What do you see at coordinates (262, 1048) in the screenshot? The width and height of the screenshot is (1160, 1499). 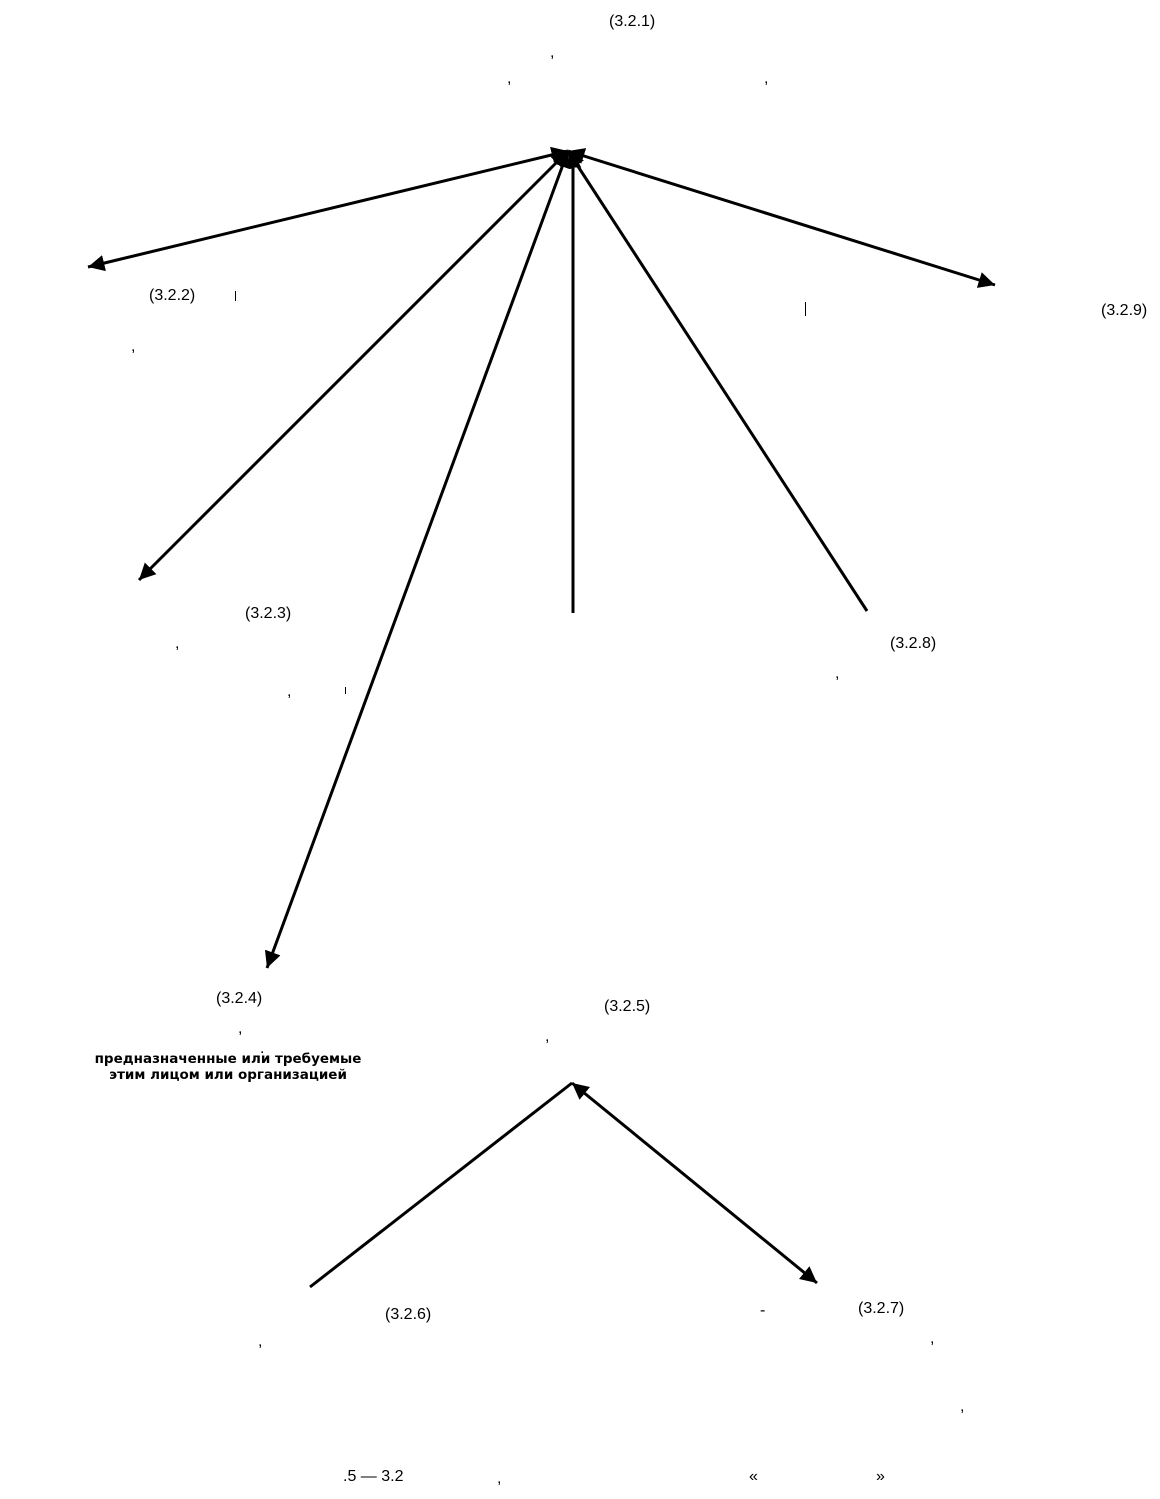 I see `period-mark: .` at bounding box center [262, 1048].